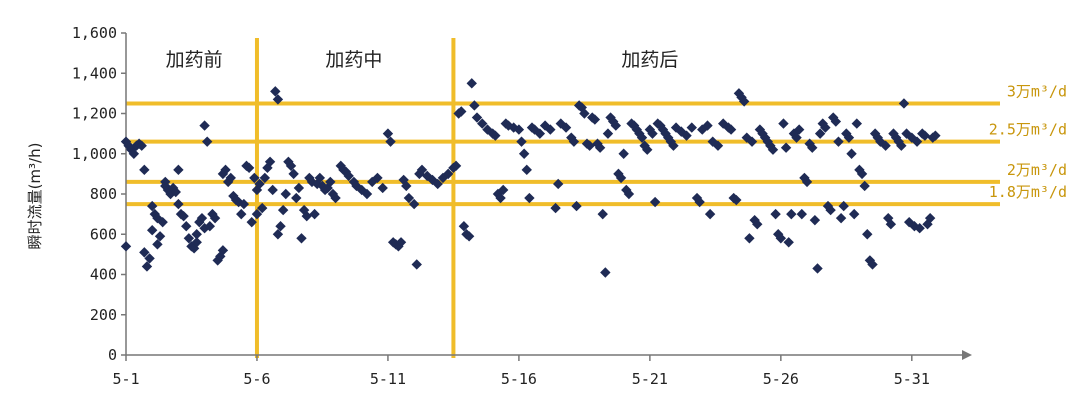  I want to click on x-tick-label: 5-26, so click(781, 379).